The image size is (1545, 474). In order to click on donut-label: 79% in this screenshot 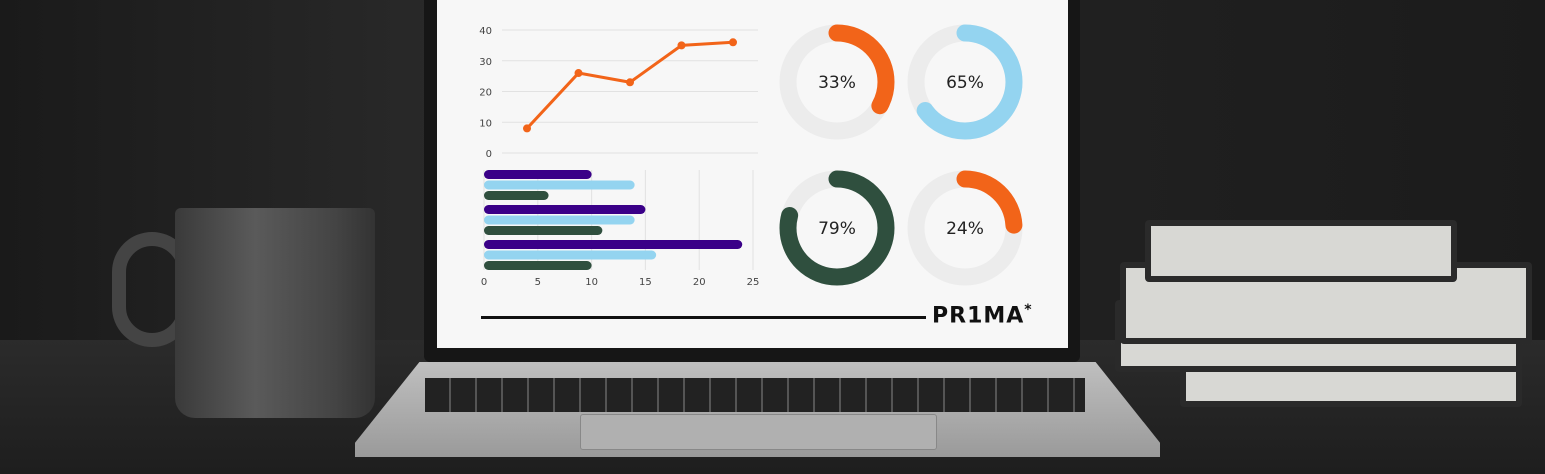, I will do `click(837, 229)`.